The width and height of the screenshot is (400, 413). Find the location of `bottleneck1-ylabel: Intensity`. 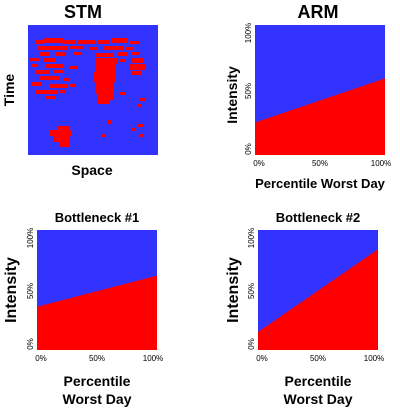

bottleneck1-ylabel: Intensity is located at coordinates (11, 290).